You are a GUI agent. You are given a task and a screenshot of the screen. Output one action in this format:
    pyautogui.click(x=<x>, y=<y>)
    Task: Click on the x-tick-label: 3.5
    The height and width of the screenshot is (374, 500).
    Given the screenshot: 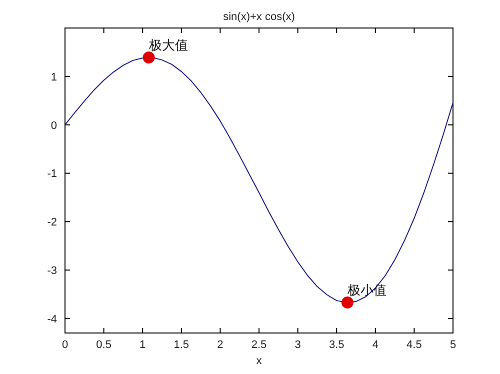 What is the action you would take?
    pyautogui.click(x=336, y=345)
    